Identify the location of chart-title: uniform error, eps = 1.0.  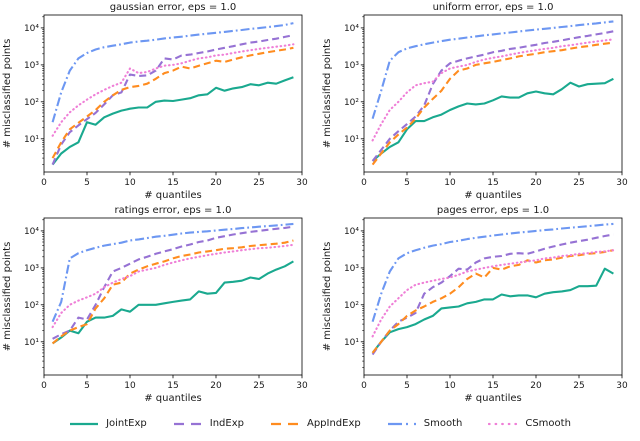
(493, 7).